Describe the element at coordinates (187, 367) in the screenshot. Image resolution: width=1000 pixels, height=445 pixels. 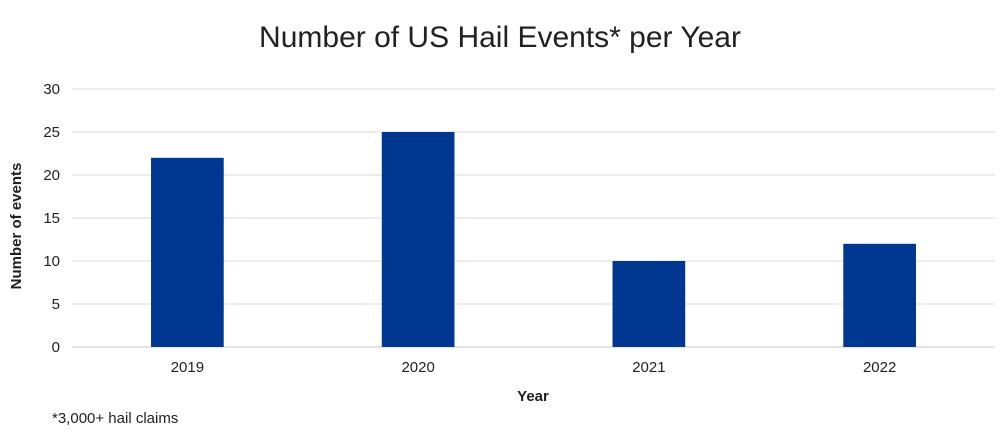
I see `x-tick-label: 2019` at that location.